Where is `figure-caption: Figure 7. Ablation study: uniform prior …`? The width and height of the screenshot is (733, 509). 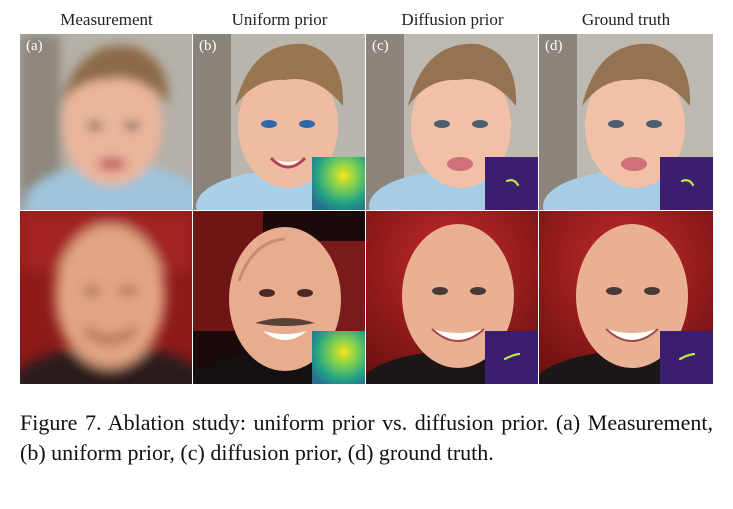
figure-caption: Figure 7. Ablation study: uniform prior … is located at coordinates (366, 437).